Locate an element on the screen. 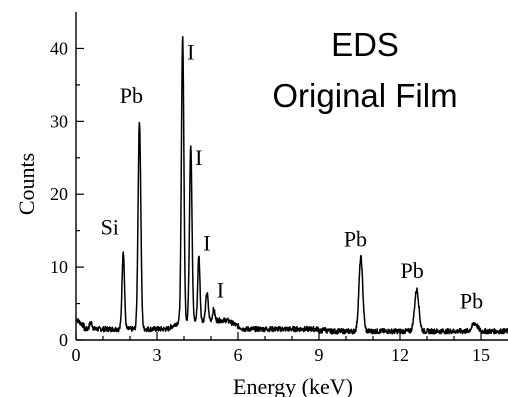  y-tick-label: 10 is located at coordinates (59, 267).